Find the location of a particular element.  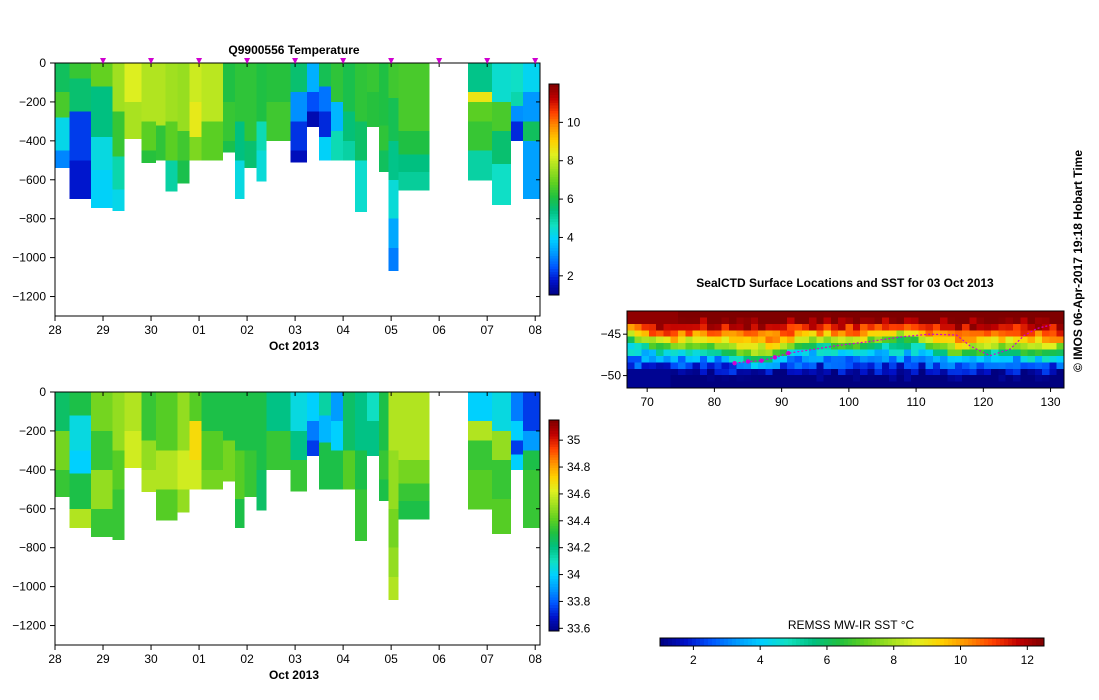

temperature-section-colorbar-tick-label: 4 is located at coordinates (570, 237).